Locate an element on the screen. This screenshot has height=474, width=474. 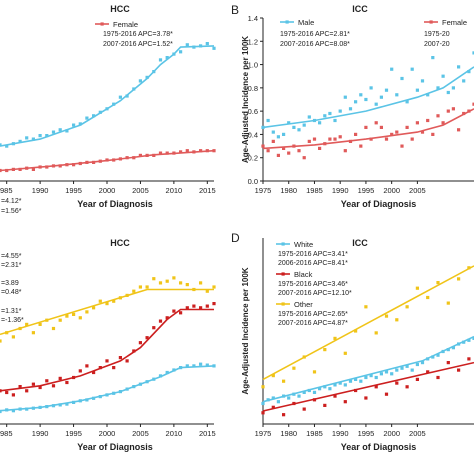
apc-annotation: =4.12* is located at coordinates (11, 201).